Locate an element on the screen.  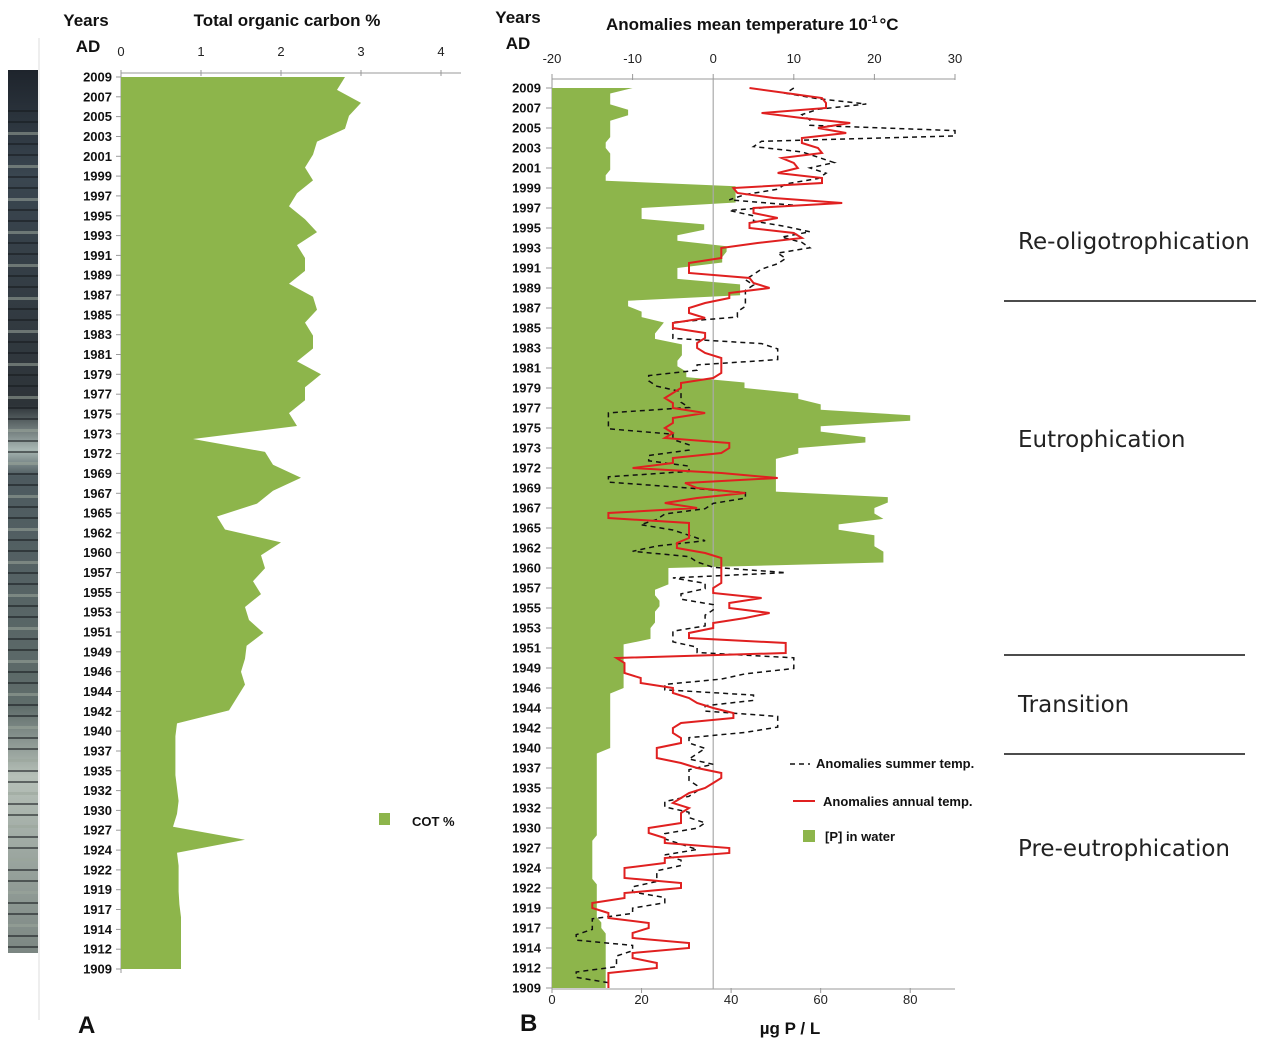
panel-a-x-tick-1: 1 is located at coordinates (200, 51).